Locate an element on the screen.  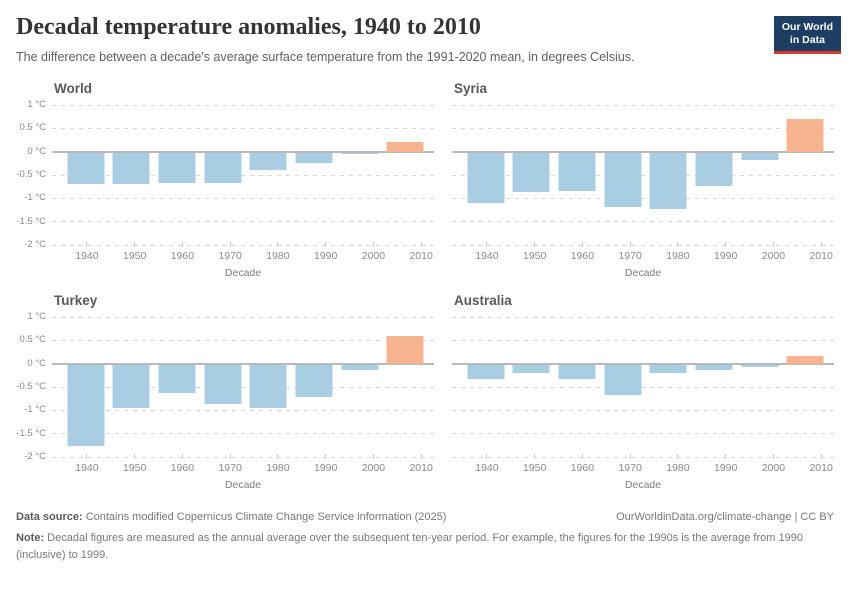
bar-syria-1950 is located at coordinates (531, 172).